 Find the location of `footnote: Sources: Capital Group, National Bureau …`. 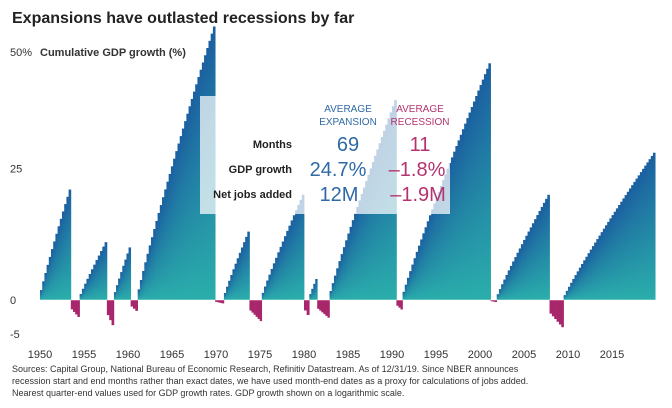

footnote: Sources: Capital Group, National Bureau … is located at coordinates (270, 381).